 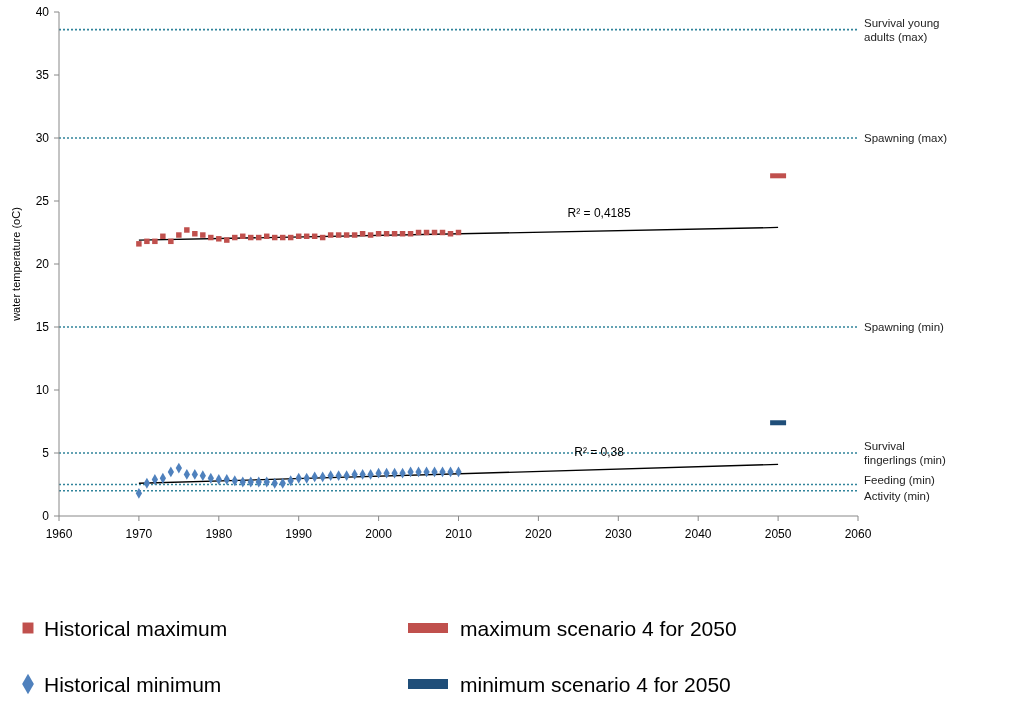 I want to click on x-tick-label: 2050, so click(x=778, y=534).